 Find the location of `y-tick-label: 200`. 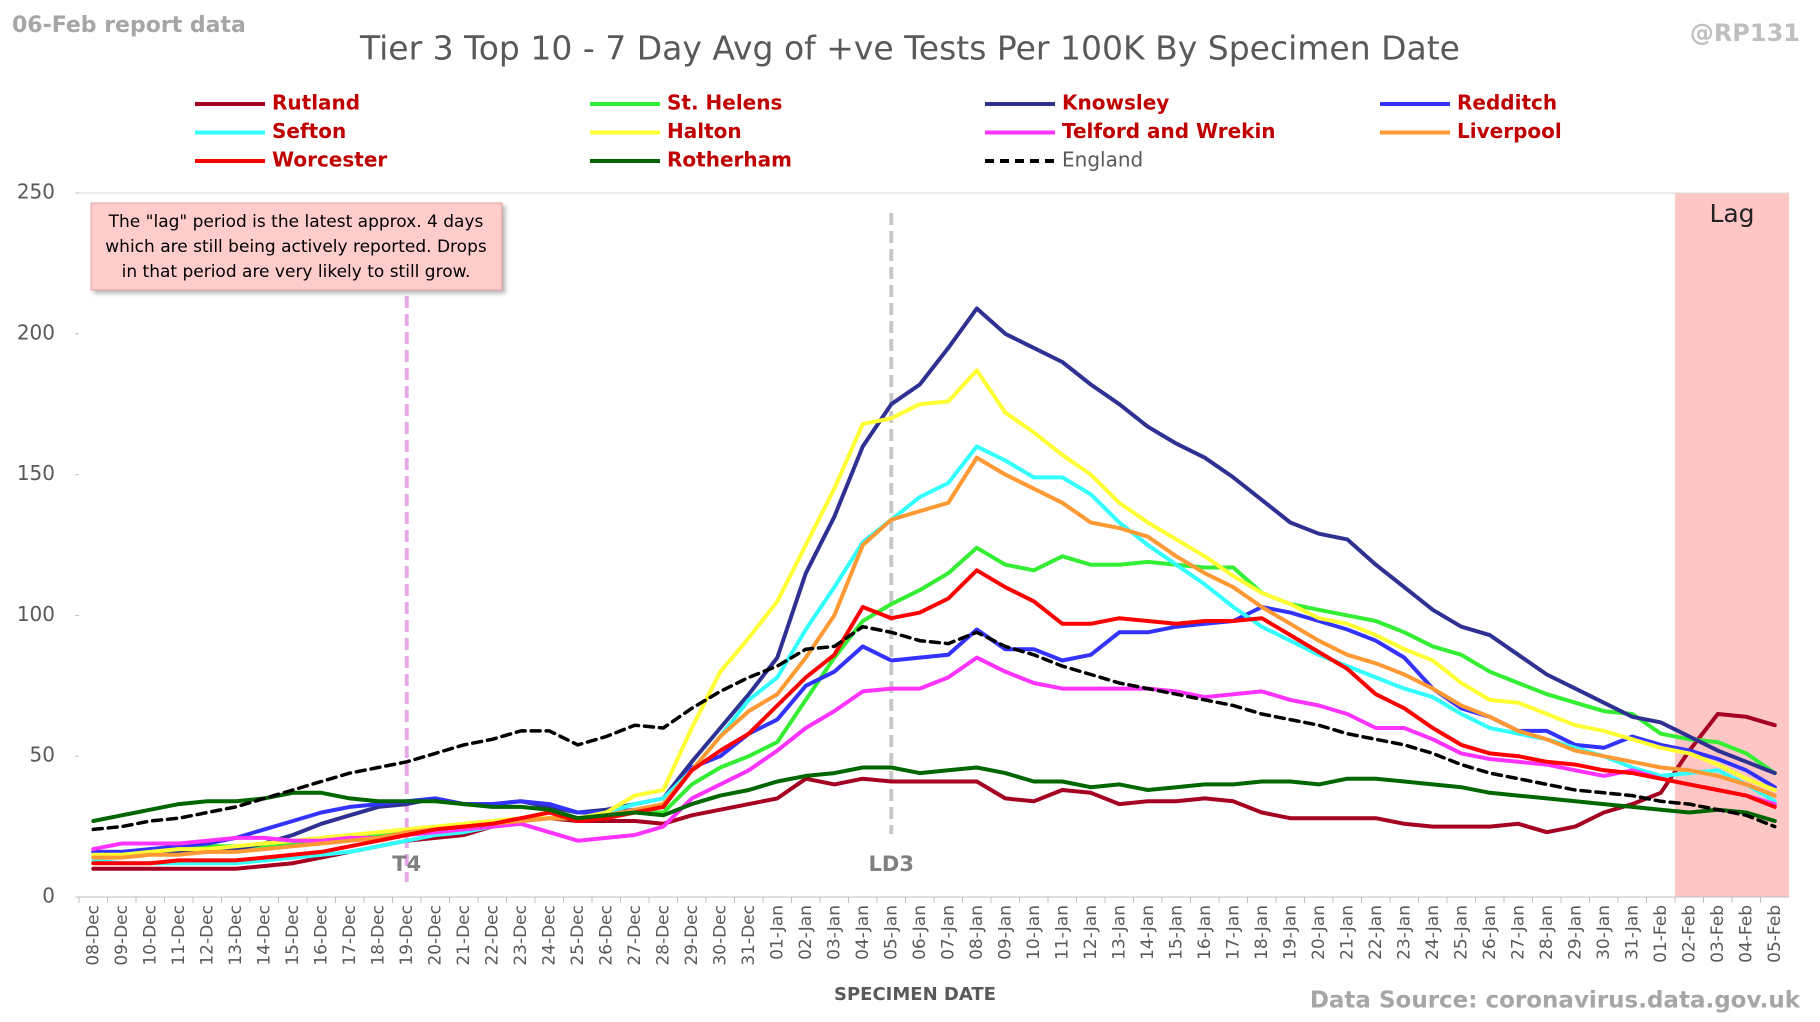

y-tick-label: 200 is located at coordinates (36, 332).